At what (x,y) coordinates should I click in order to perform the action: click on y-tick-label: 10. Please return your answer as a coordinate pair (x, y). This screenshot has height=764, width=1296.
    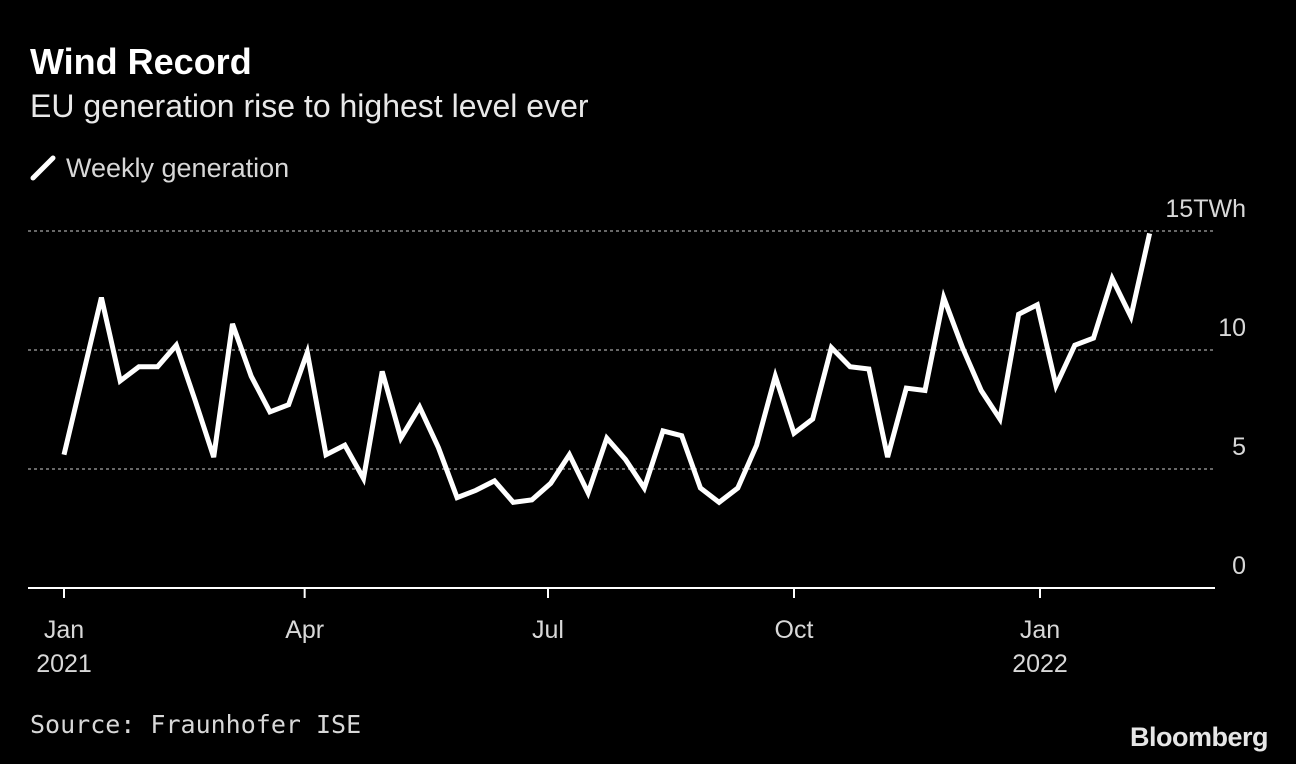
    Looking at the image, I should click on (1232, 328).